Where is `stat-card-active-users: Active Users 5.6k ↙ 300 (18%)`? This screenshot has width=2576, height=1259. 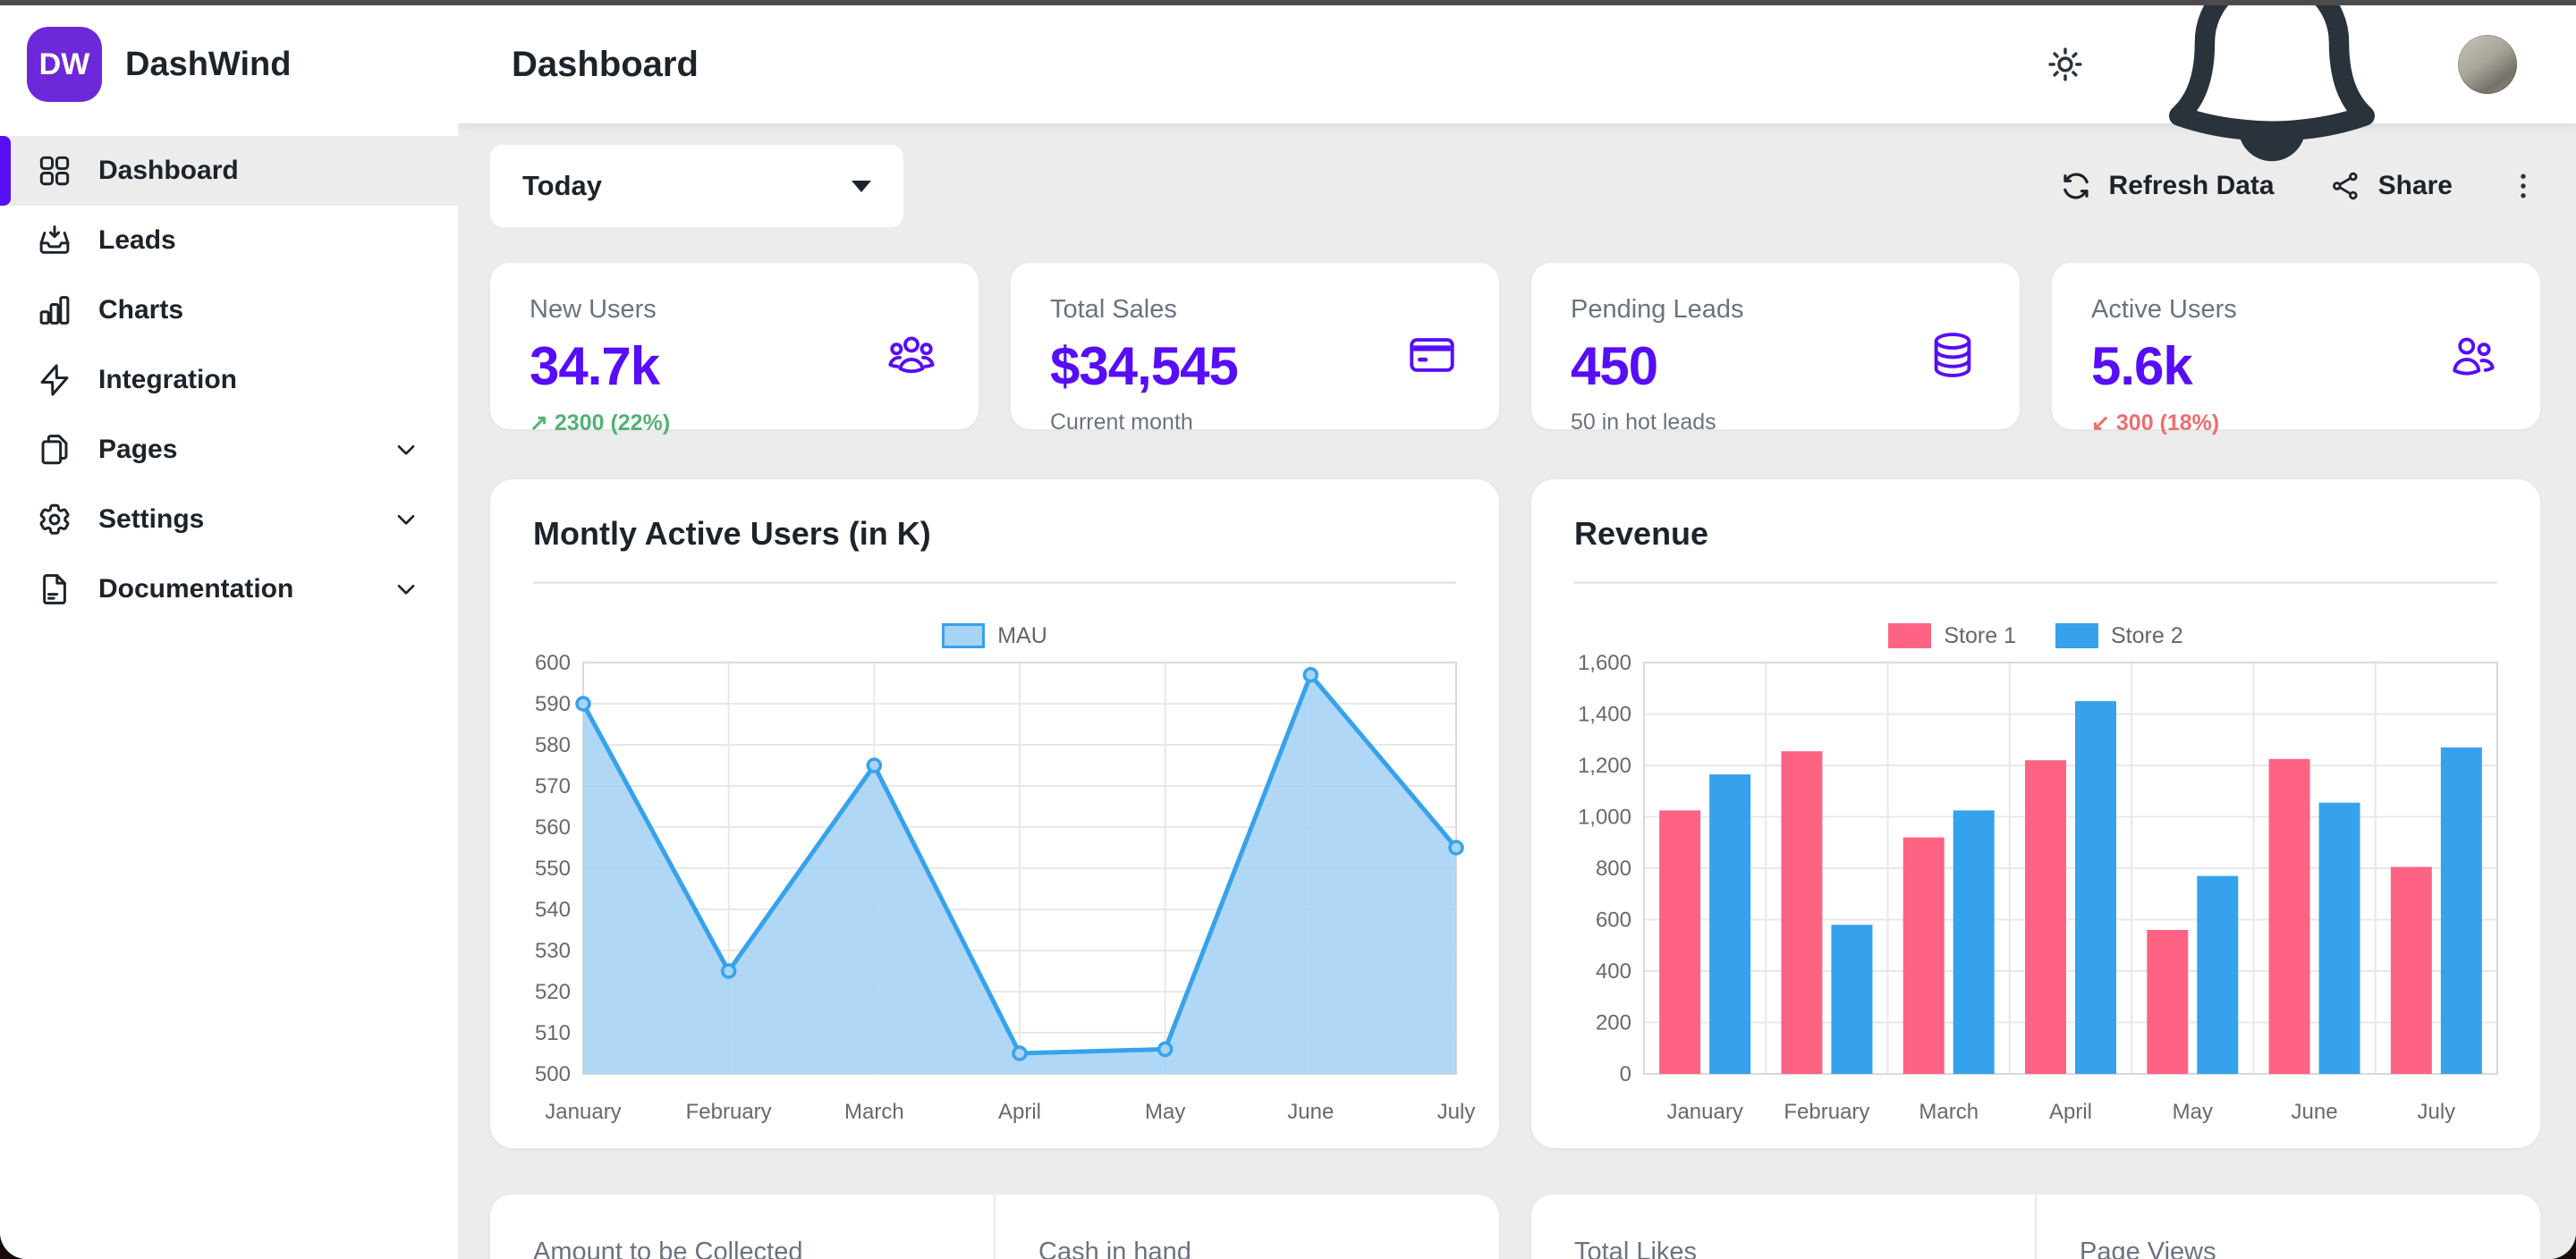
stat-card-active-users: Active Users 5.6k ↙ 300 (18%) is located at coordinates (2296, 349).